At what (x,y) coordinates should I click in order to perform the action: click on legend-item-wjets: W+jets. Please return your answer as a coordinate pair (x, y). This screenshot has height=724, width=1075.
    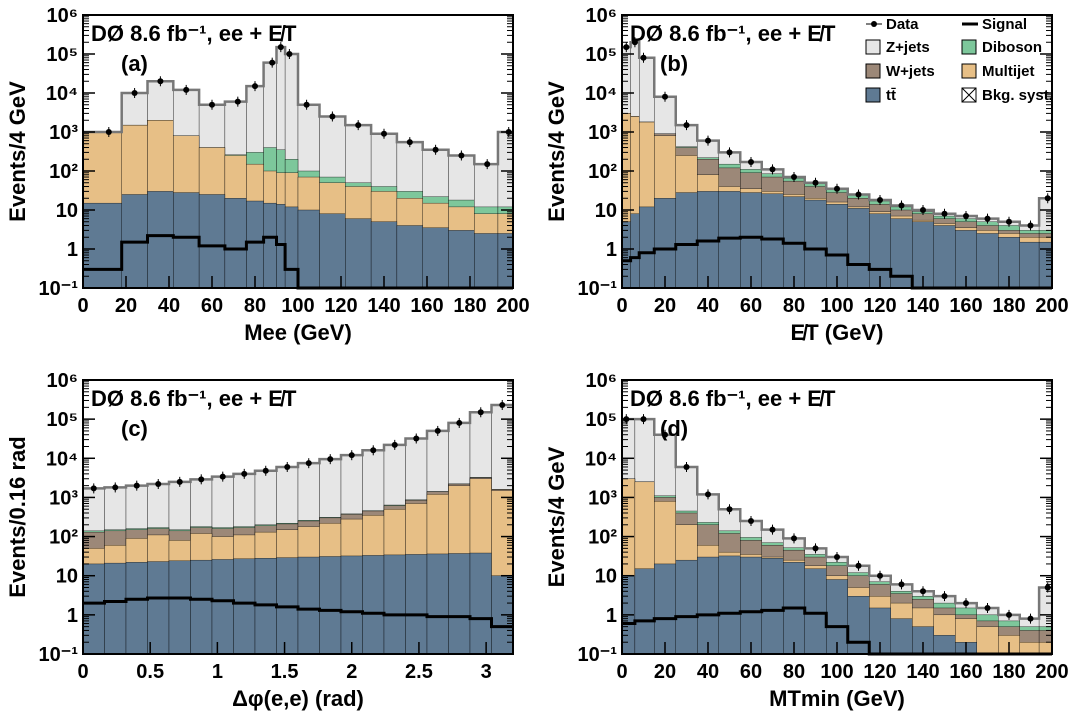
    Looking at the image, I should click on (900, 71).